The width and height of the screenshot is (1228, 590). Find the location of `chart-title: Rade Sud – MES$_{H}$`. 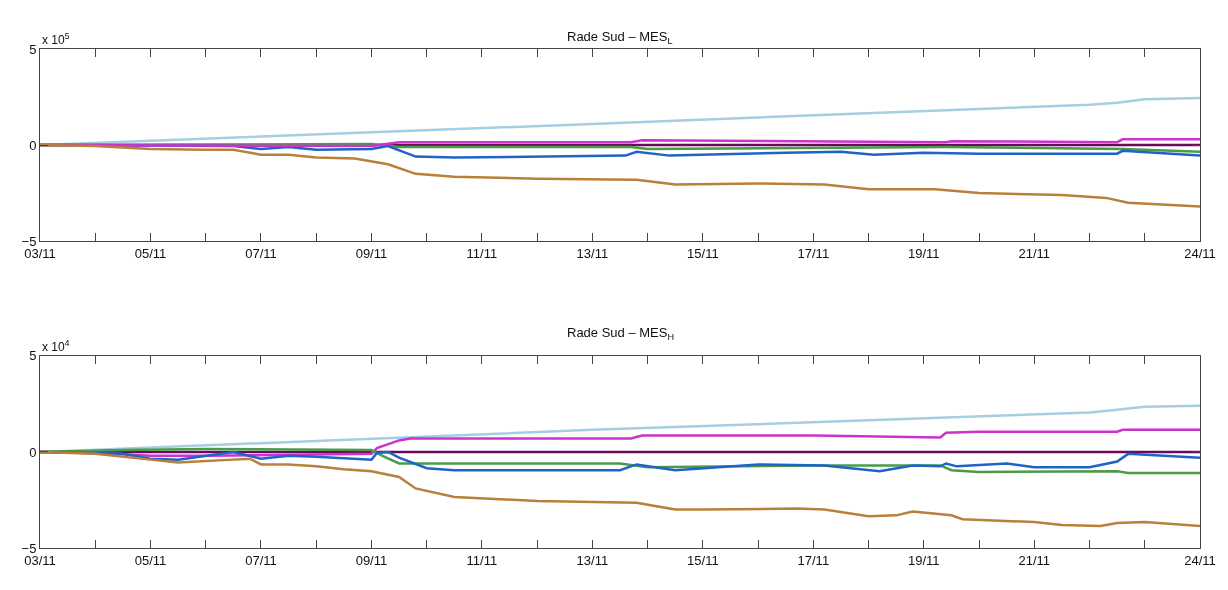

chart-title: Rade Sud – MES$_{H}$ is located at coordinates (621, 333).